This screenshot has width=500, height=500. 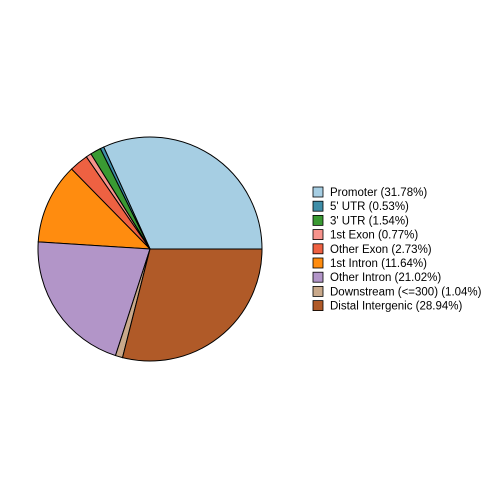 I want to click on legend-label: Other Exon (2.73%), so click(x=381, y=250).